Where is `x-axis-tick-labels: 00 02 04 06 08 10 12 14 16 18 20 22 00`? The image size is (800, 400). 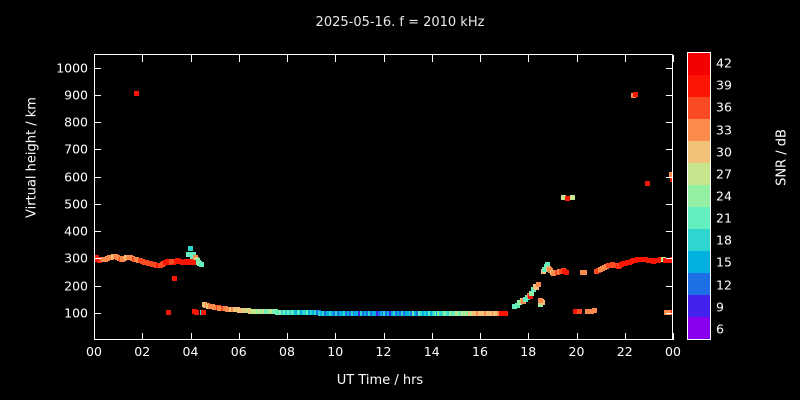 x-axis-tick-labels: 00 02 04 06 08 10 12 14 16 18 20 22 00 is located at coordinates (383, 355).